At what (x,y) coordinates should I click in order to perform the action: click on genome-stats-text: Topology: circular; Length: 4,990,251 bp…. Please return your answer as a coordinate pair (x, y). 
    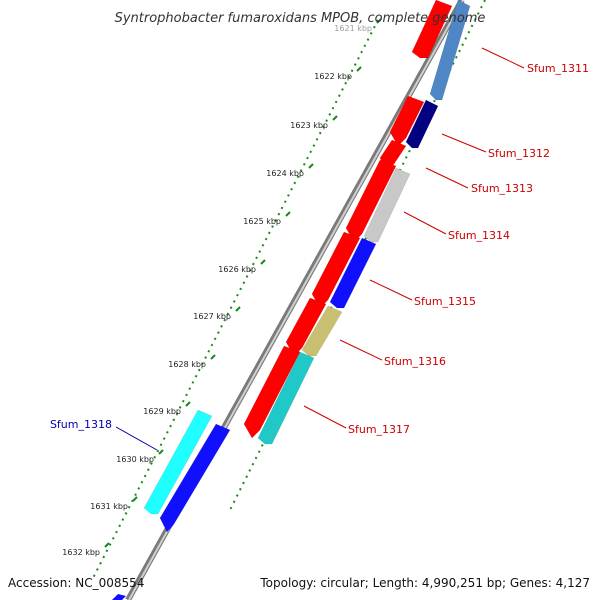
    Looking at the image, I should click on (424, 583).